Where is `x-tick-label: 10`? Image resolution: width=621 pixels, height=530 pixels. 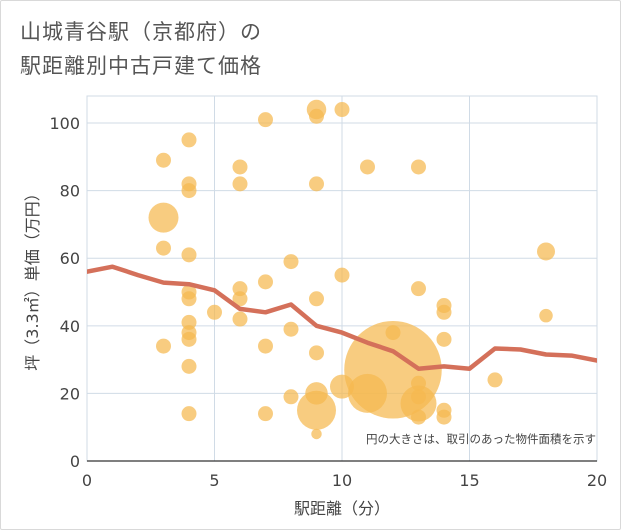 x-tick-label: 10 is located at coordinates (342, 480).